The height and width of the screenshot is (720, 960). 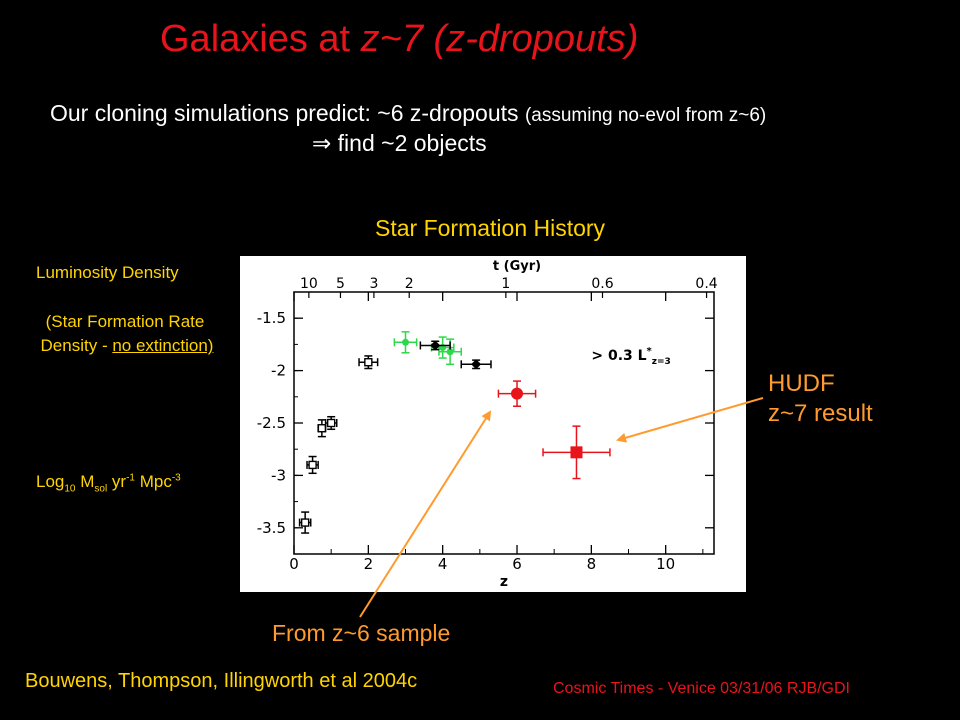 I want to click on units-m3: -3, so click(x=176, y=478).